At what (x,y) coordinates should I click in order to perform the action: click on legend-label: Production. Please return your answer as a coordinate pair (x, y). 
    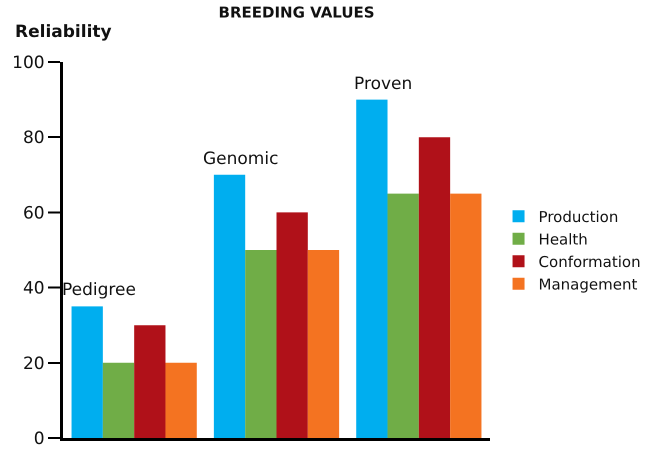
    Looking at the image, I should click on (578, 217).